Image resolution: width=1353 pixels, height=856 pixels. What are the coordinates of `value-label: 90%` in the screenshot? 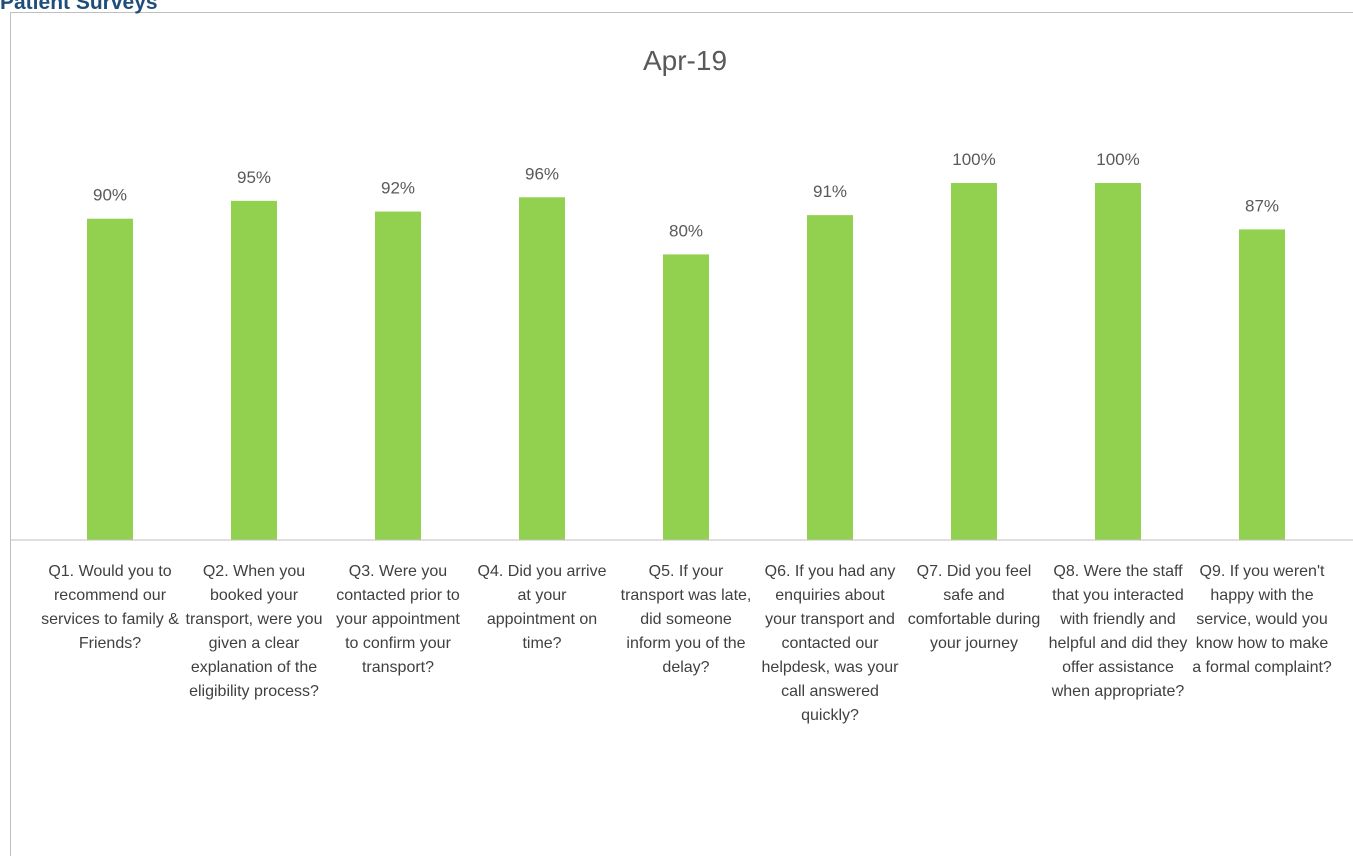 It's located at (110, 195).